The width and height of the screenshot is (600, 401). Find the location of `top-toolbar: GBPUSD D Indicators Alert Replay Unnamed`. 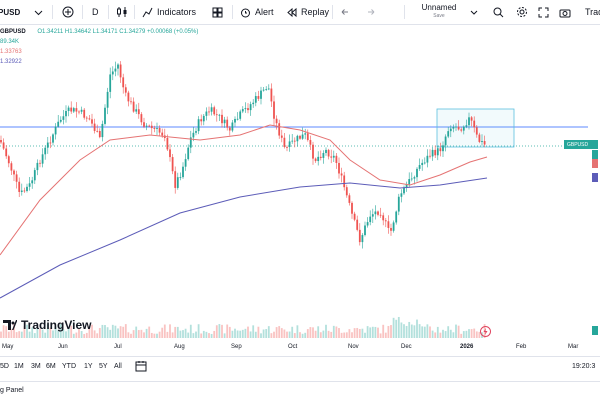

top-toolbar: GBPUSD D Indicators Alert Replay Unnamed is located at coordinates (300, 12).